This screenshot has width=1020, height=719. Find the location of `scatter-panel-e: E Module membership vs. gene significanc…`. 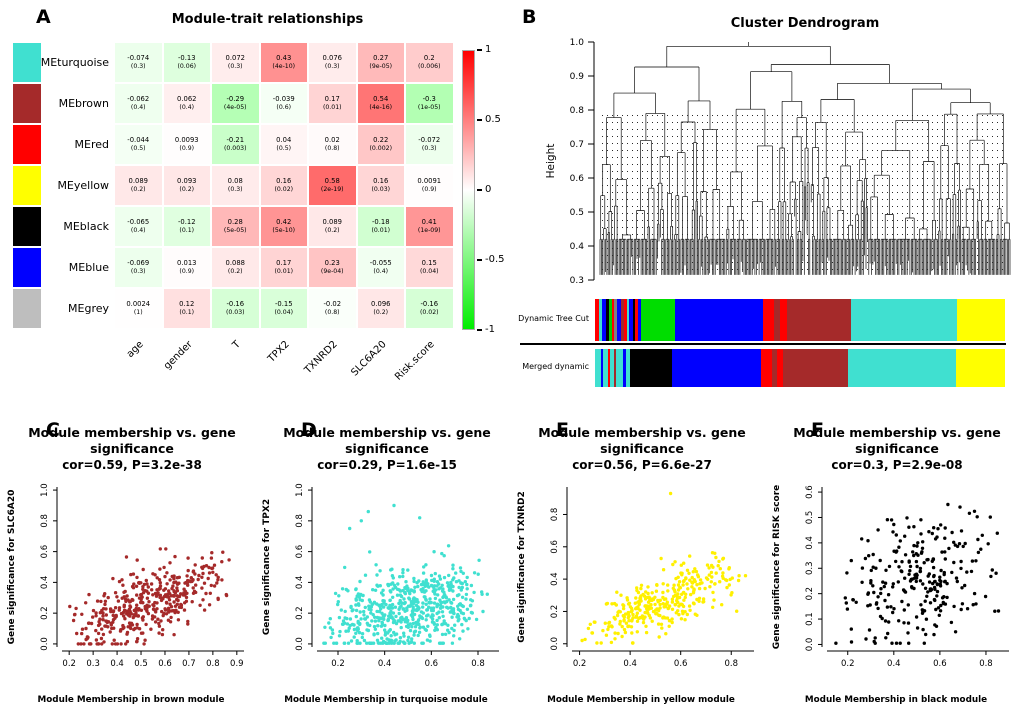

scatter-panel-e: E Module membership vs. gene significanc… is located at coordinates (637, 569).